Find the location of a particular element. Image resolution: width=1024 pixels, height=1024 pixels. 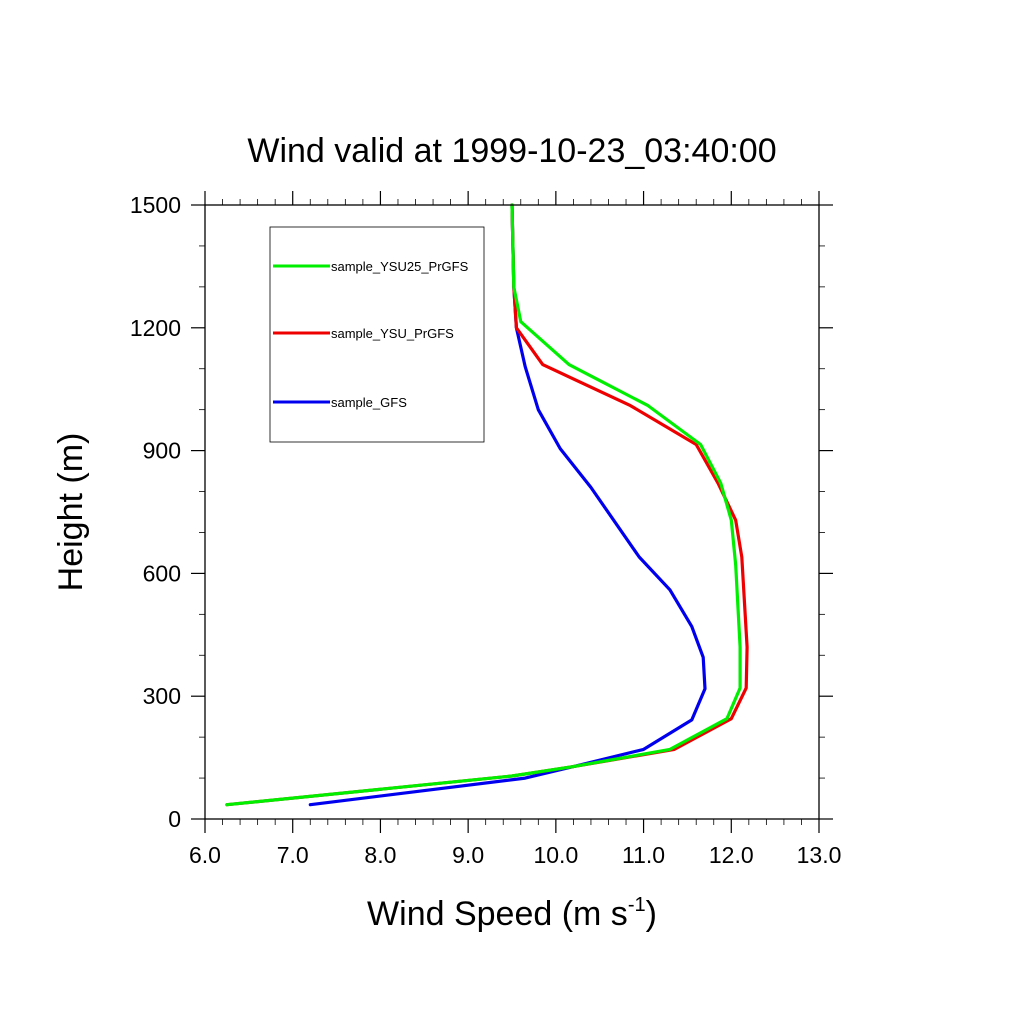

x-tick-label: 7.0 is located at coordinates (293, 855).